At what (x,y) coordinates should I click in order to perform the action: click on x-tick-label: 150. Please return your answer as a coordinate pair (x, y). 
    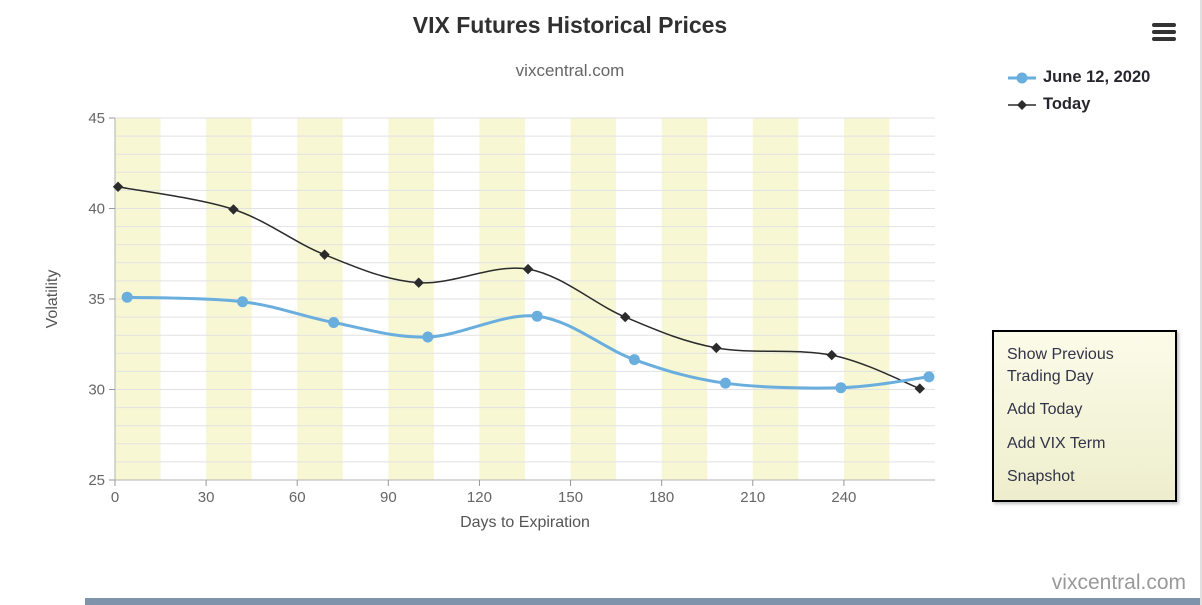
    Looking at the image, I should click on (570, 497).